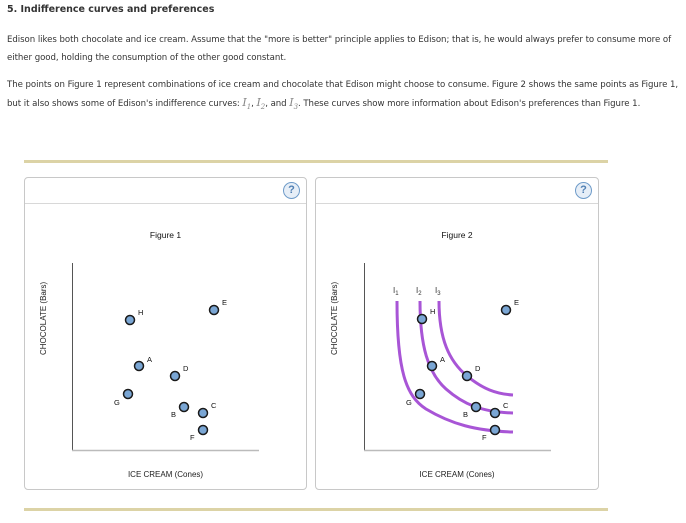  What do you see at coordinates (165, 357) in the screenshot?
I see `figure-1-plot: H E A D G B C F` at bounding box center [165, 357].